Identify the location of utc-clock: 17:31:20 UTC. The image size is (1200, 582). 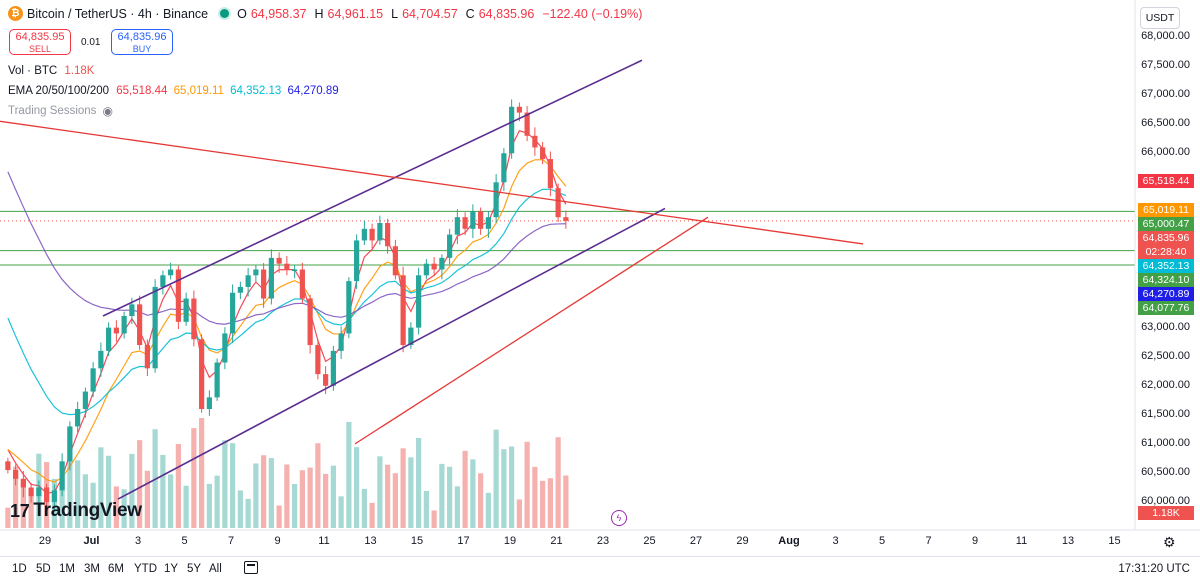
(1154, 569).